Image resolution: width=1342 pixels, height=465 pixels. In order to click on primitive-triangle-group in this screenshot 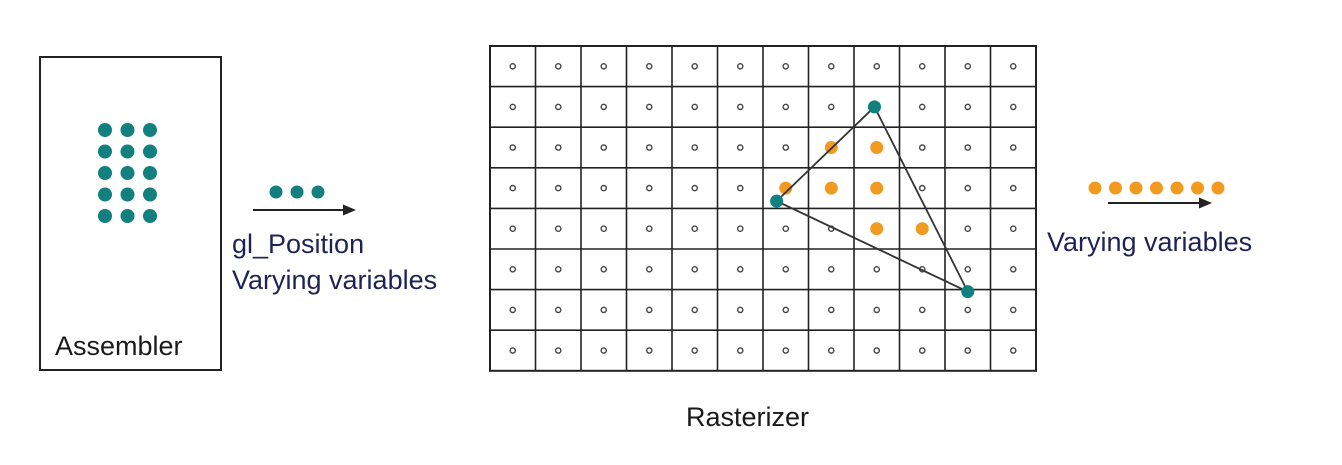, I will do `click(872, 199)`.